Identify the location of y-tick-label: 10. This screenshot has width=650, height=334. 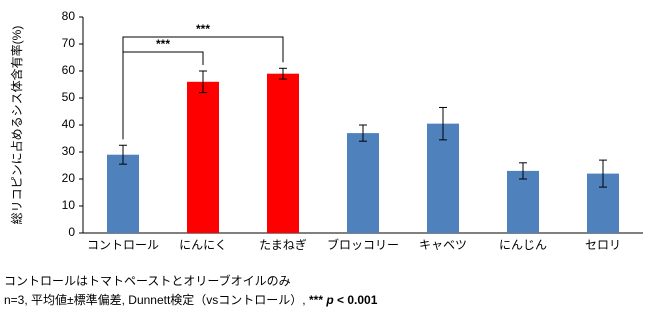
(69, 205).